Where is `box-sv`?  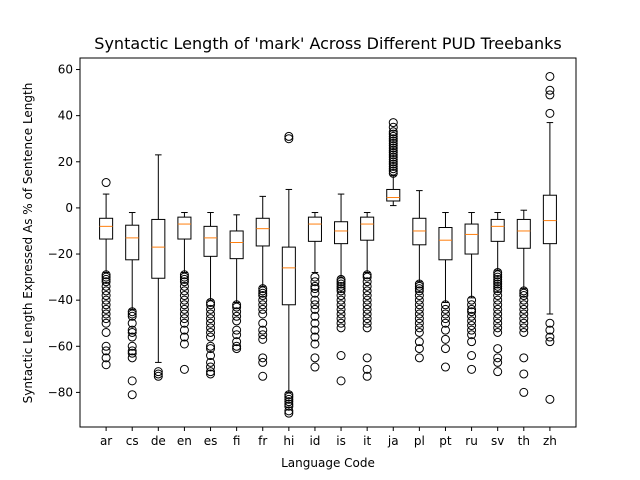
box-sv is located at coordinates (497, 230).